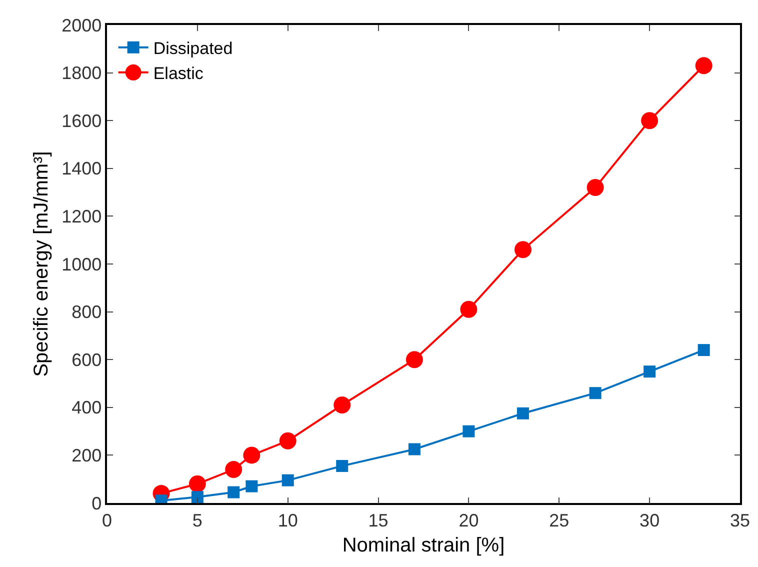  I want to click on x-tick-label: 30, so click(650, 520).